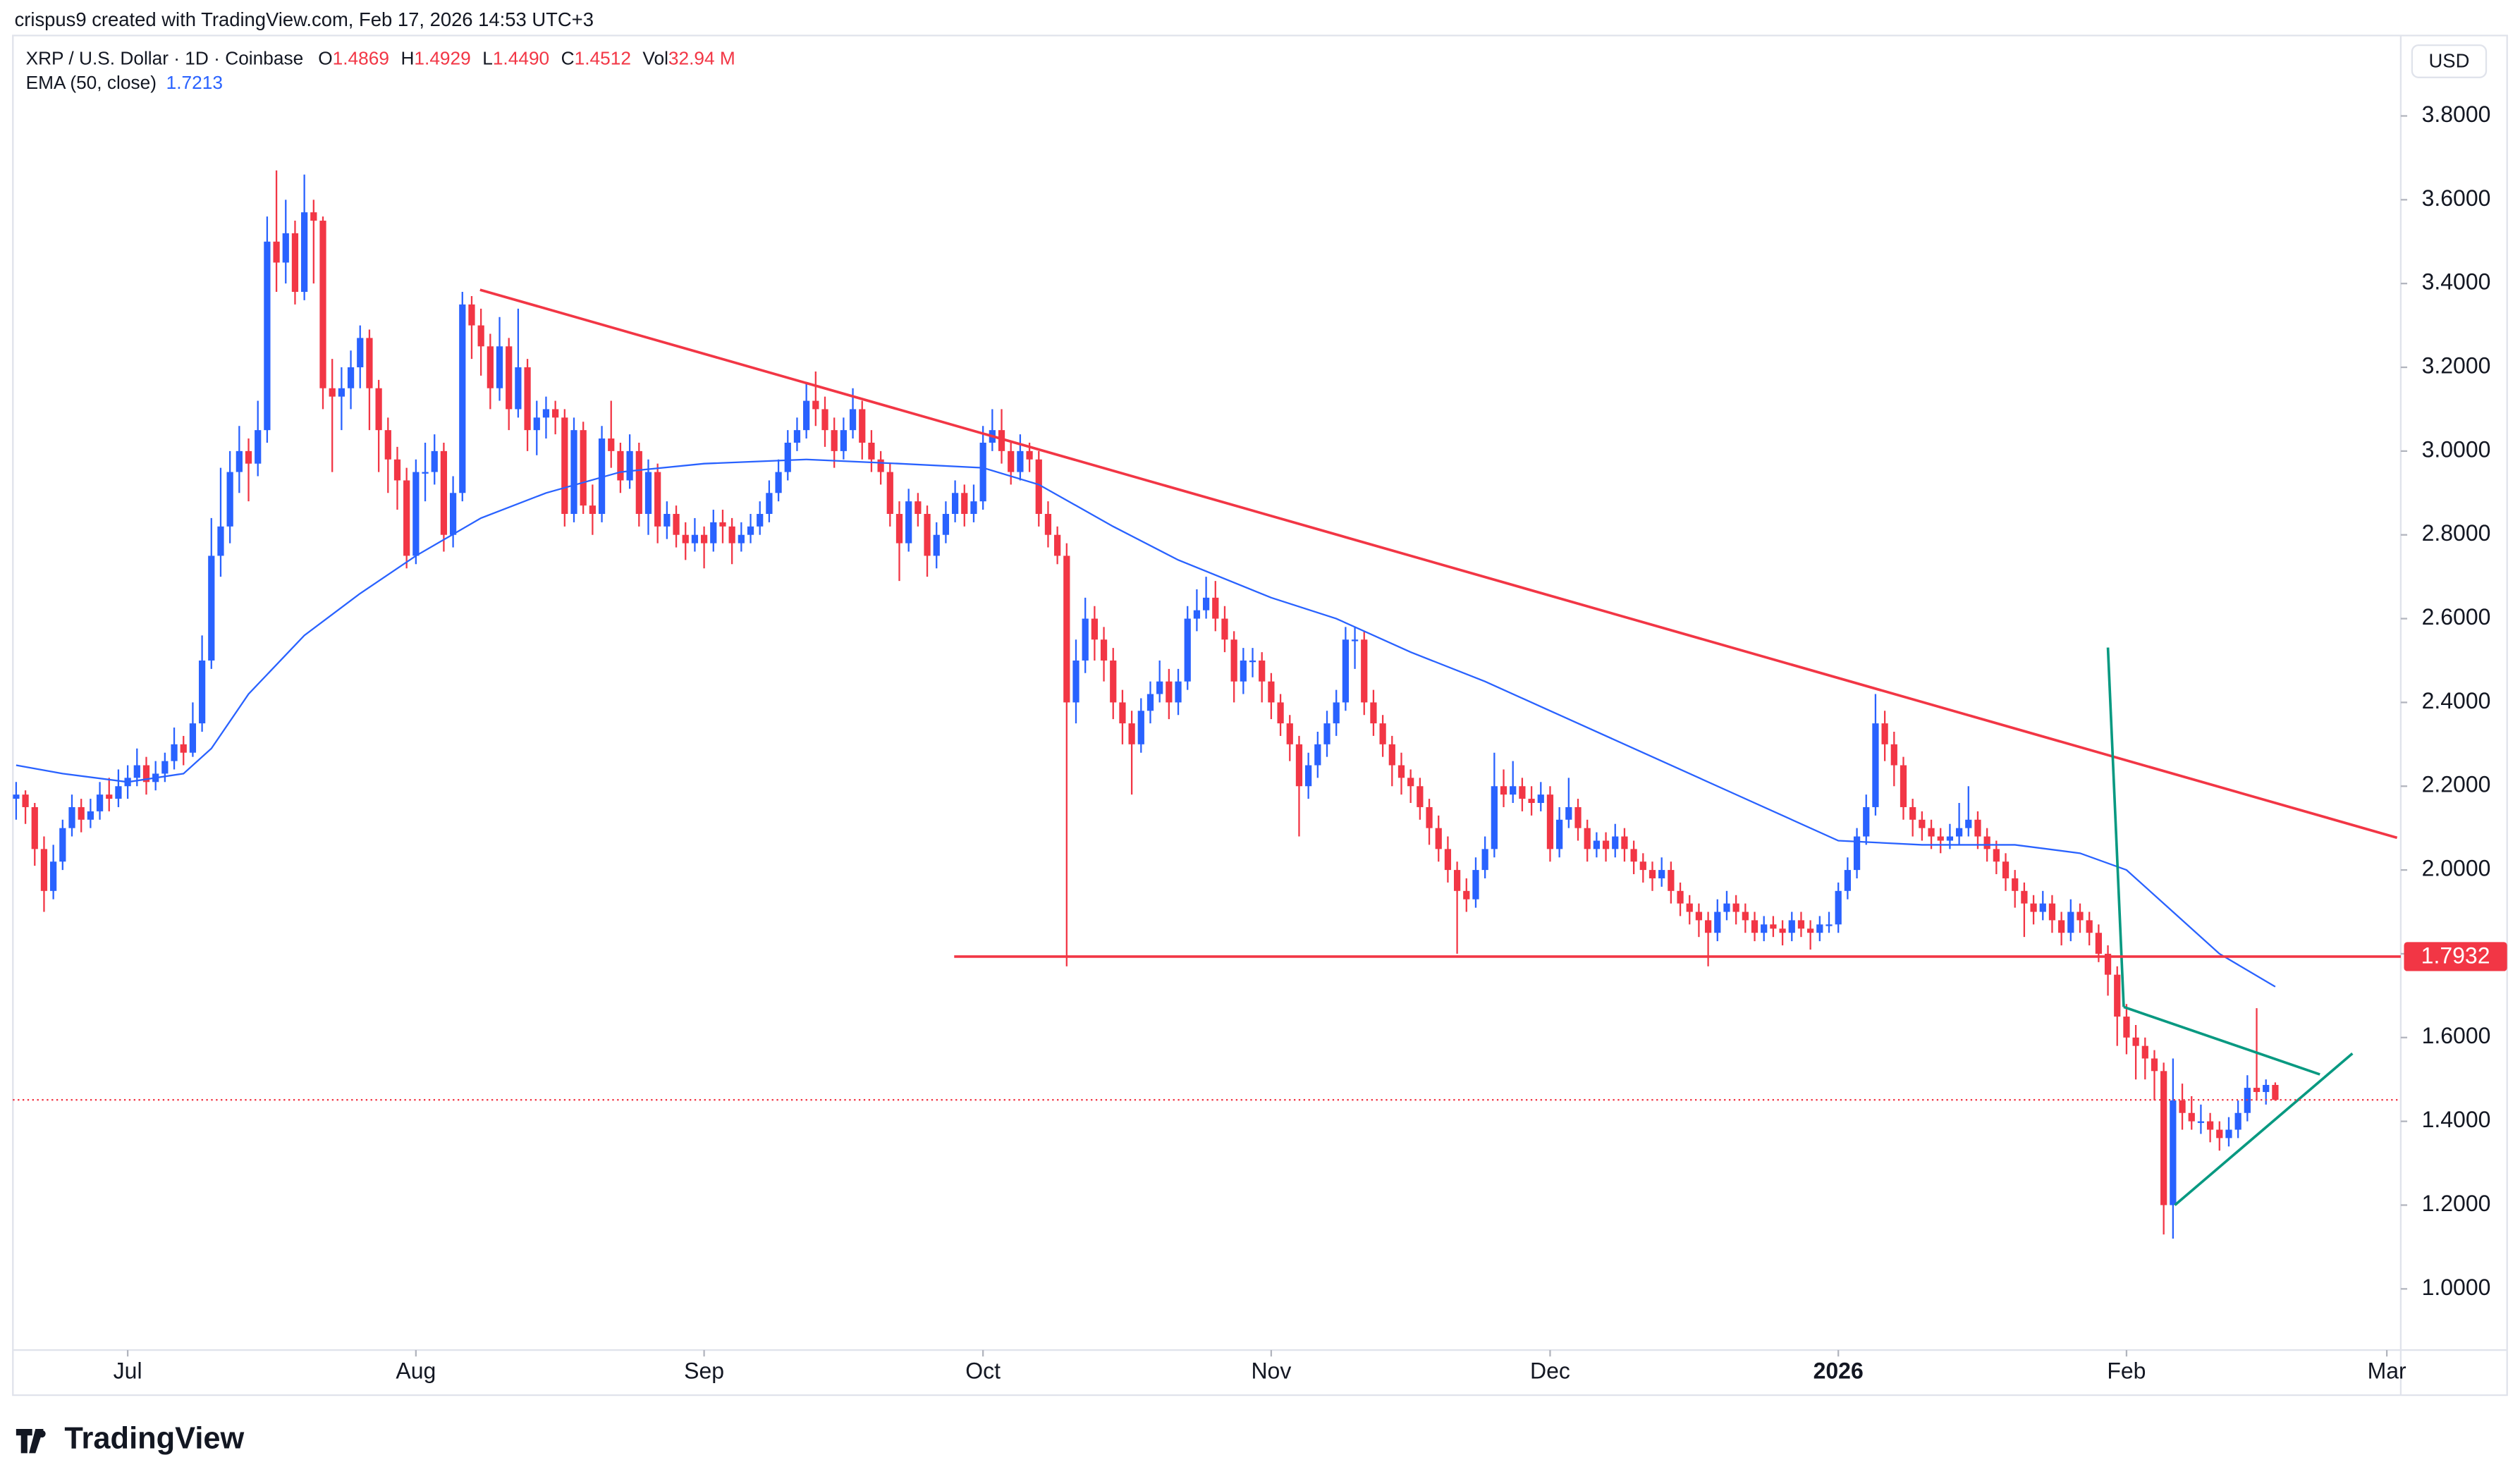 The height and width of the screenshot is (1479, 2520). Describe the element at coordinates (442, 58) in the screenshot. I see `value: 1.4929` at that location.